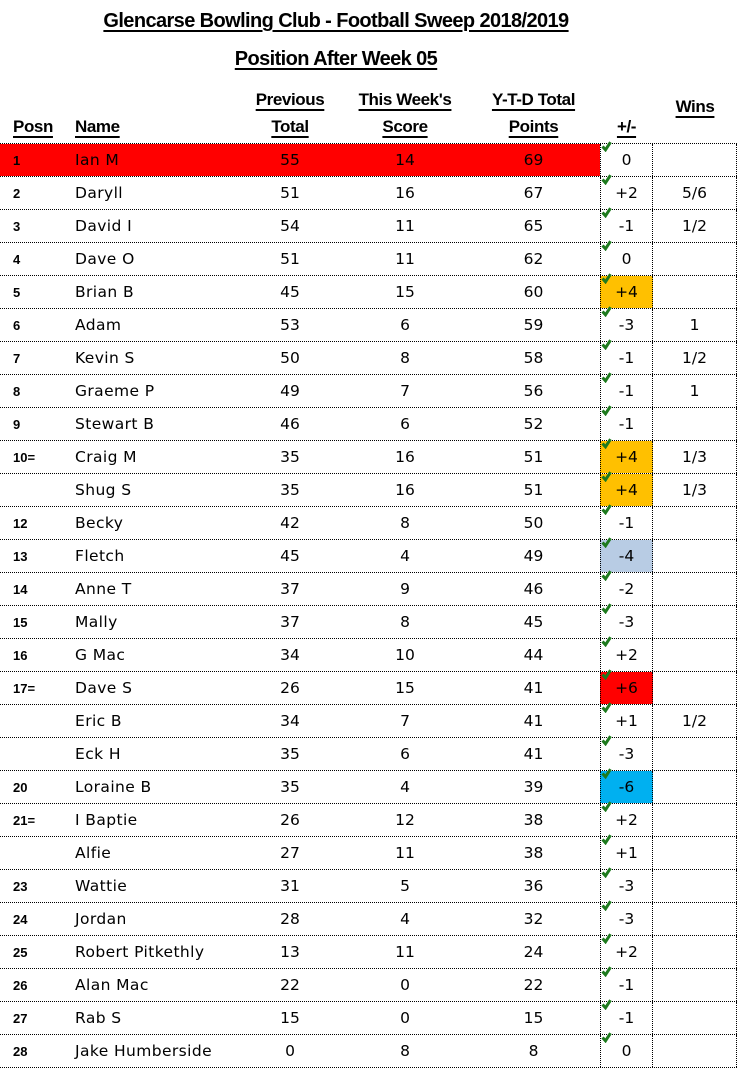  Describe the element at coordinates (405, 358) in the screenshot. I see `week-score-cell: 8` at that location.